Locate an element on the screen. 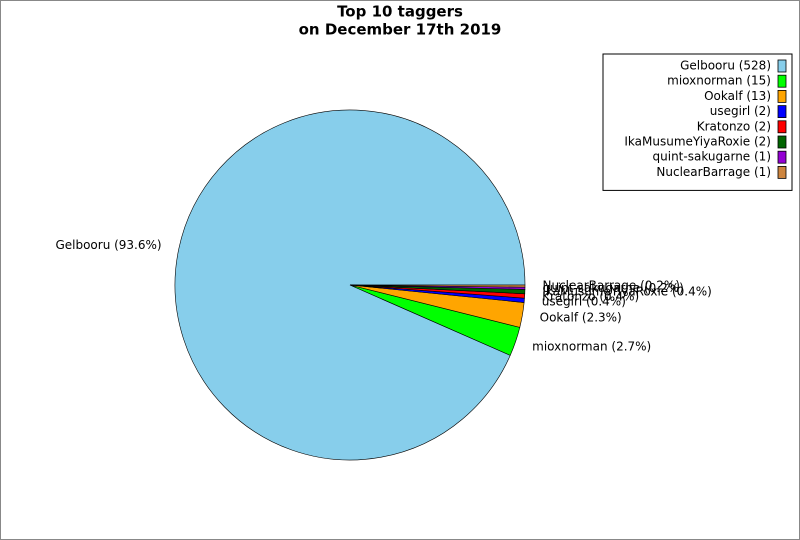 This screenshot has width=800, height=540. legend-label: quint-sakugarne (1) is located at coordinates (712, 157).